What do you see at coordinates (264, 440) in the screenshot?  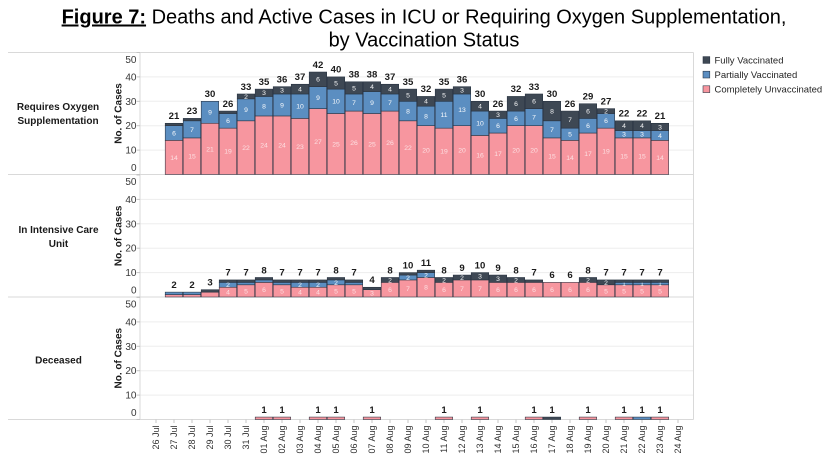 I see `svg-text: 01 Aug` at bounding box center [264, 440].